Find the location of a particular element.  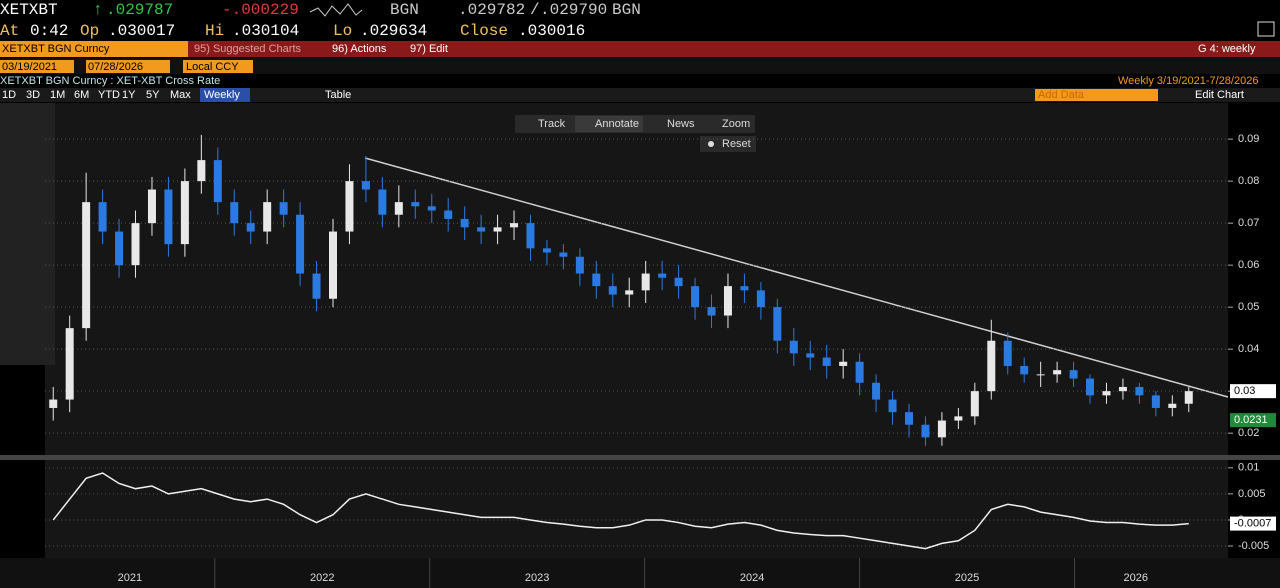

y-tick-label: 0.005 is located at coordinates (1252, 494).